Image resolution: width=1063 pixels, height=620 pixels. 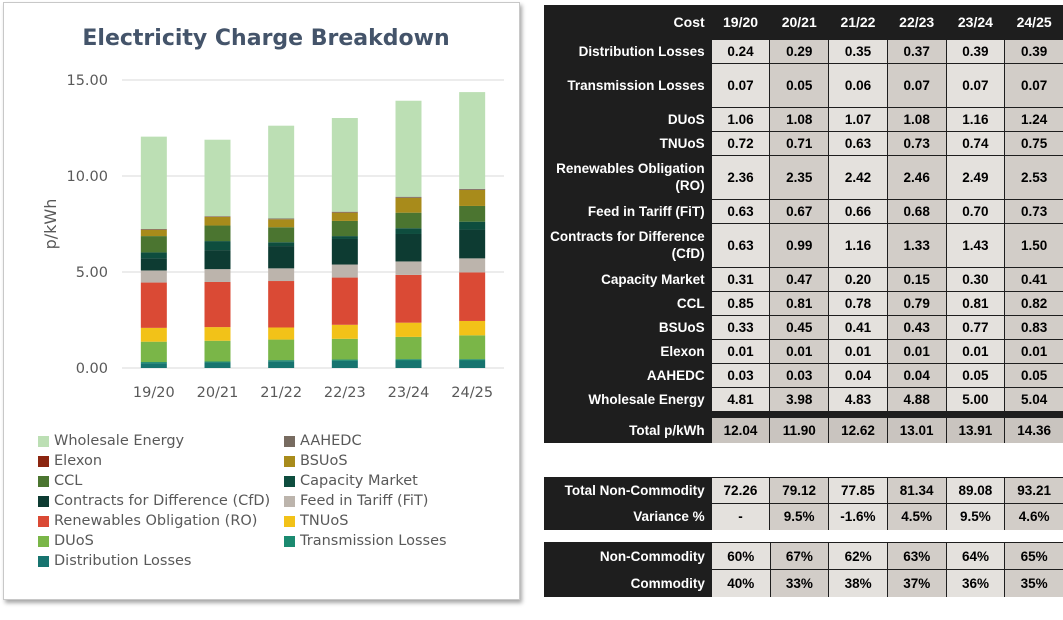 What do you see at coordinates (975, 84) in the screenshot?
I see `value-cell: 0.07` at bounding box center [975, 84].